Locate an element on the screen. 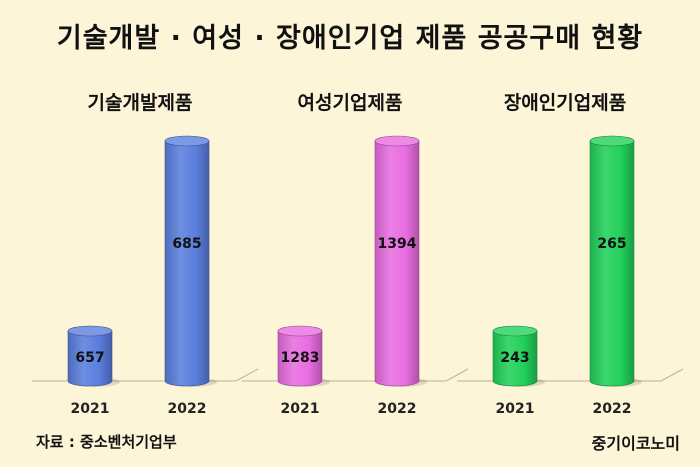 The width and height of the screenshot is (700, 467). source-note: 자료 : 중소벤처기업부 is located at coordinates (106, 442).